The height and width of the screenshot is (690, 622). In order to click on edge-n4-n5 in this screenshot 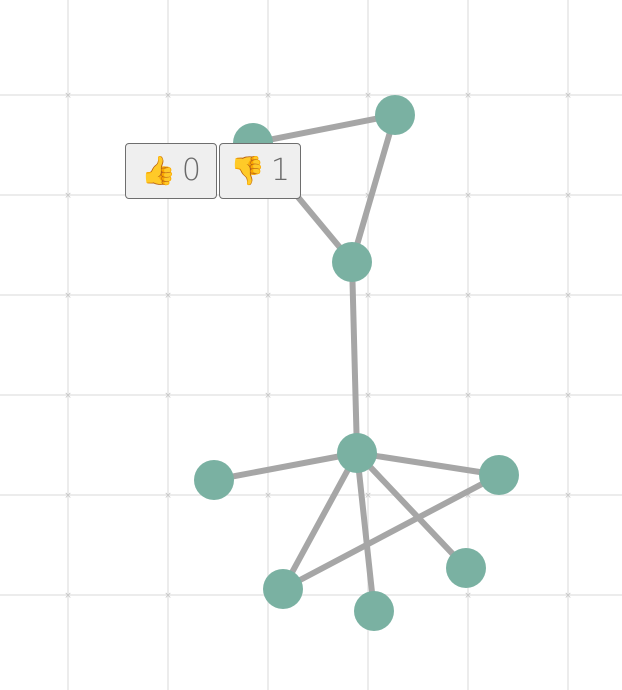, I will do `click(285, 466)`.